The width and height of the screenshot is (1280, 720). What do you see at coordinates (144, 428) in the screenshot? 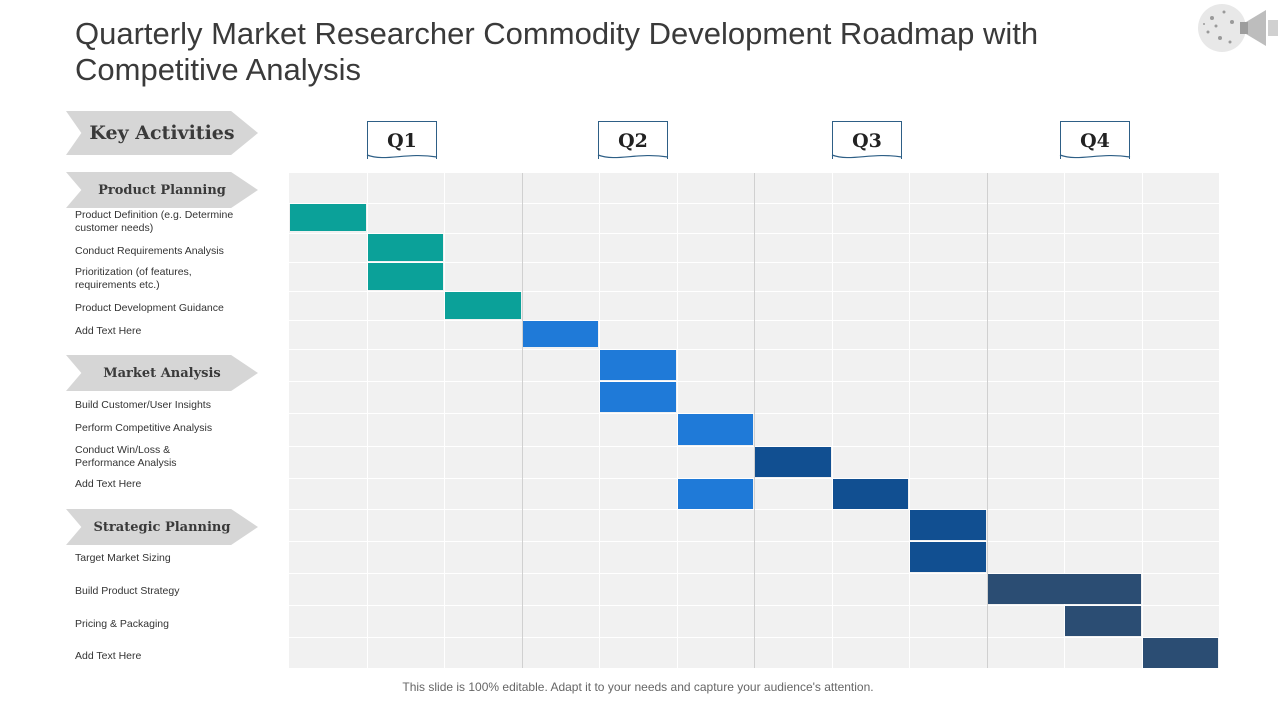
I see `activity-label: Perform Competitive Analysis` at bounding box center [144, 428].